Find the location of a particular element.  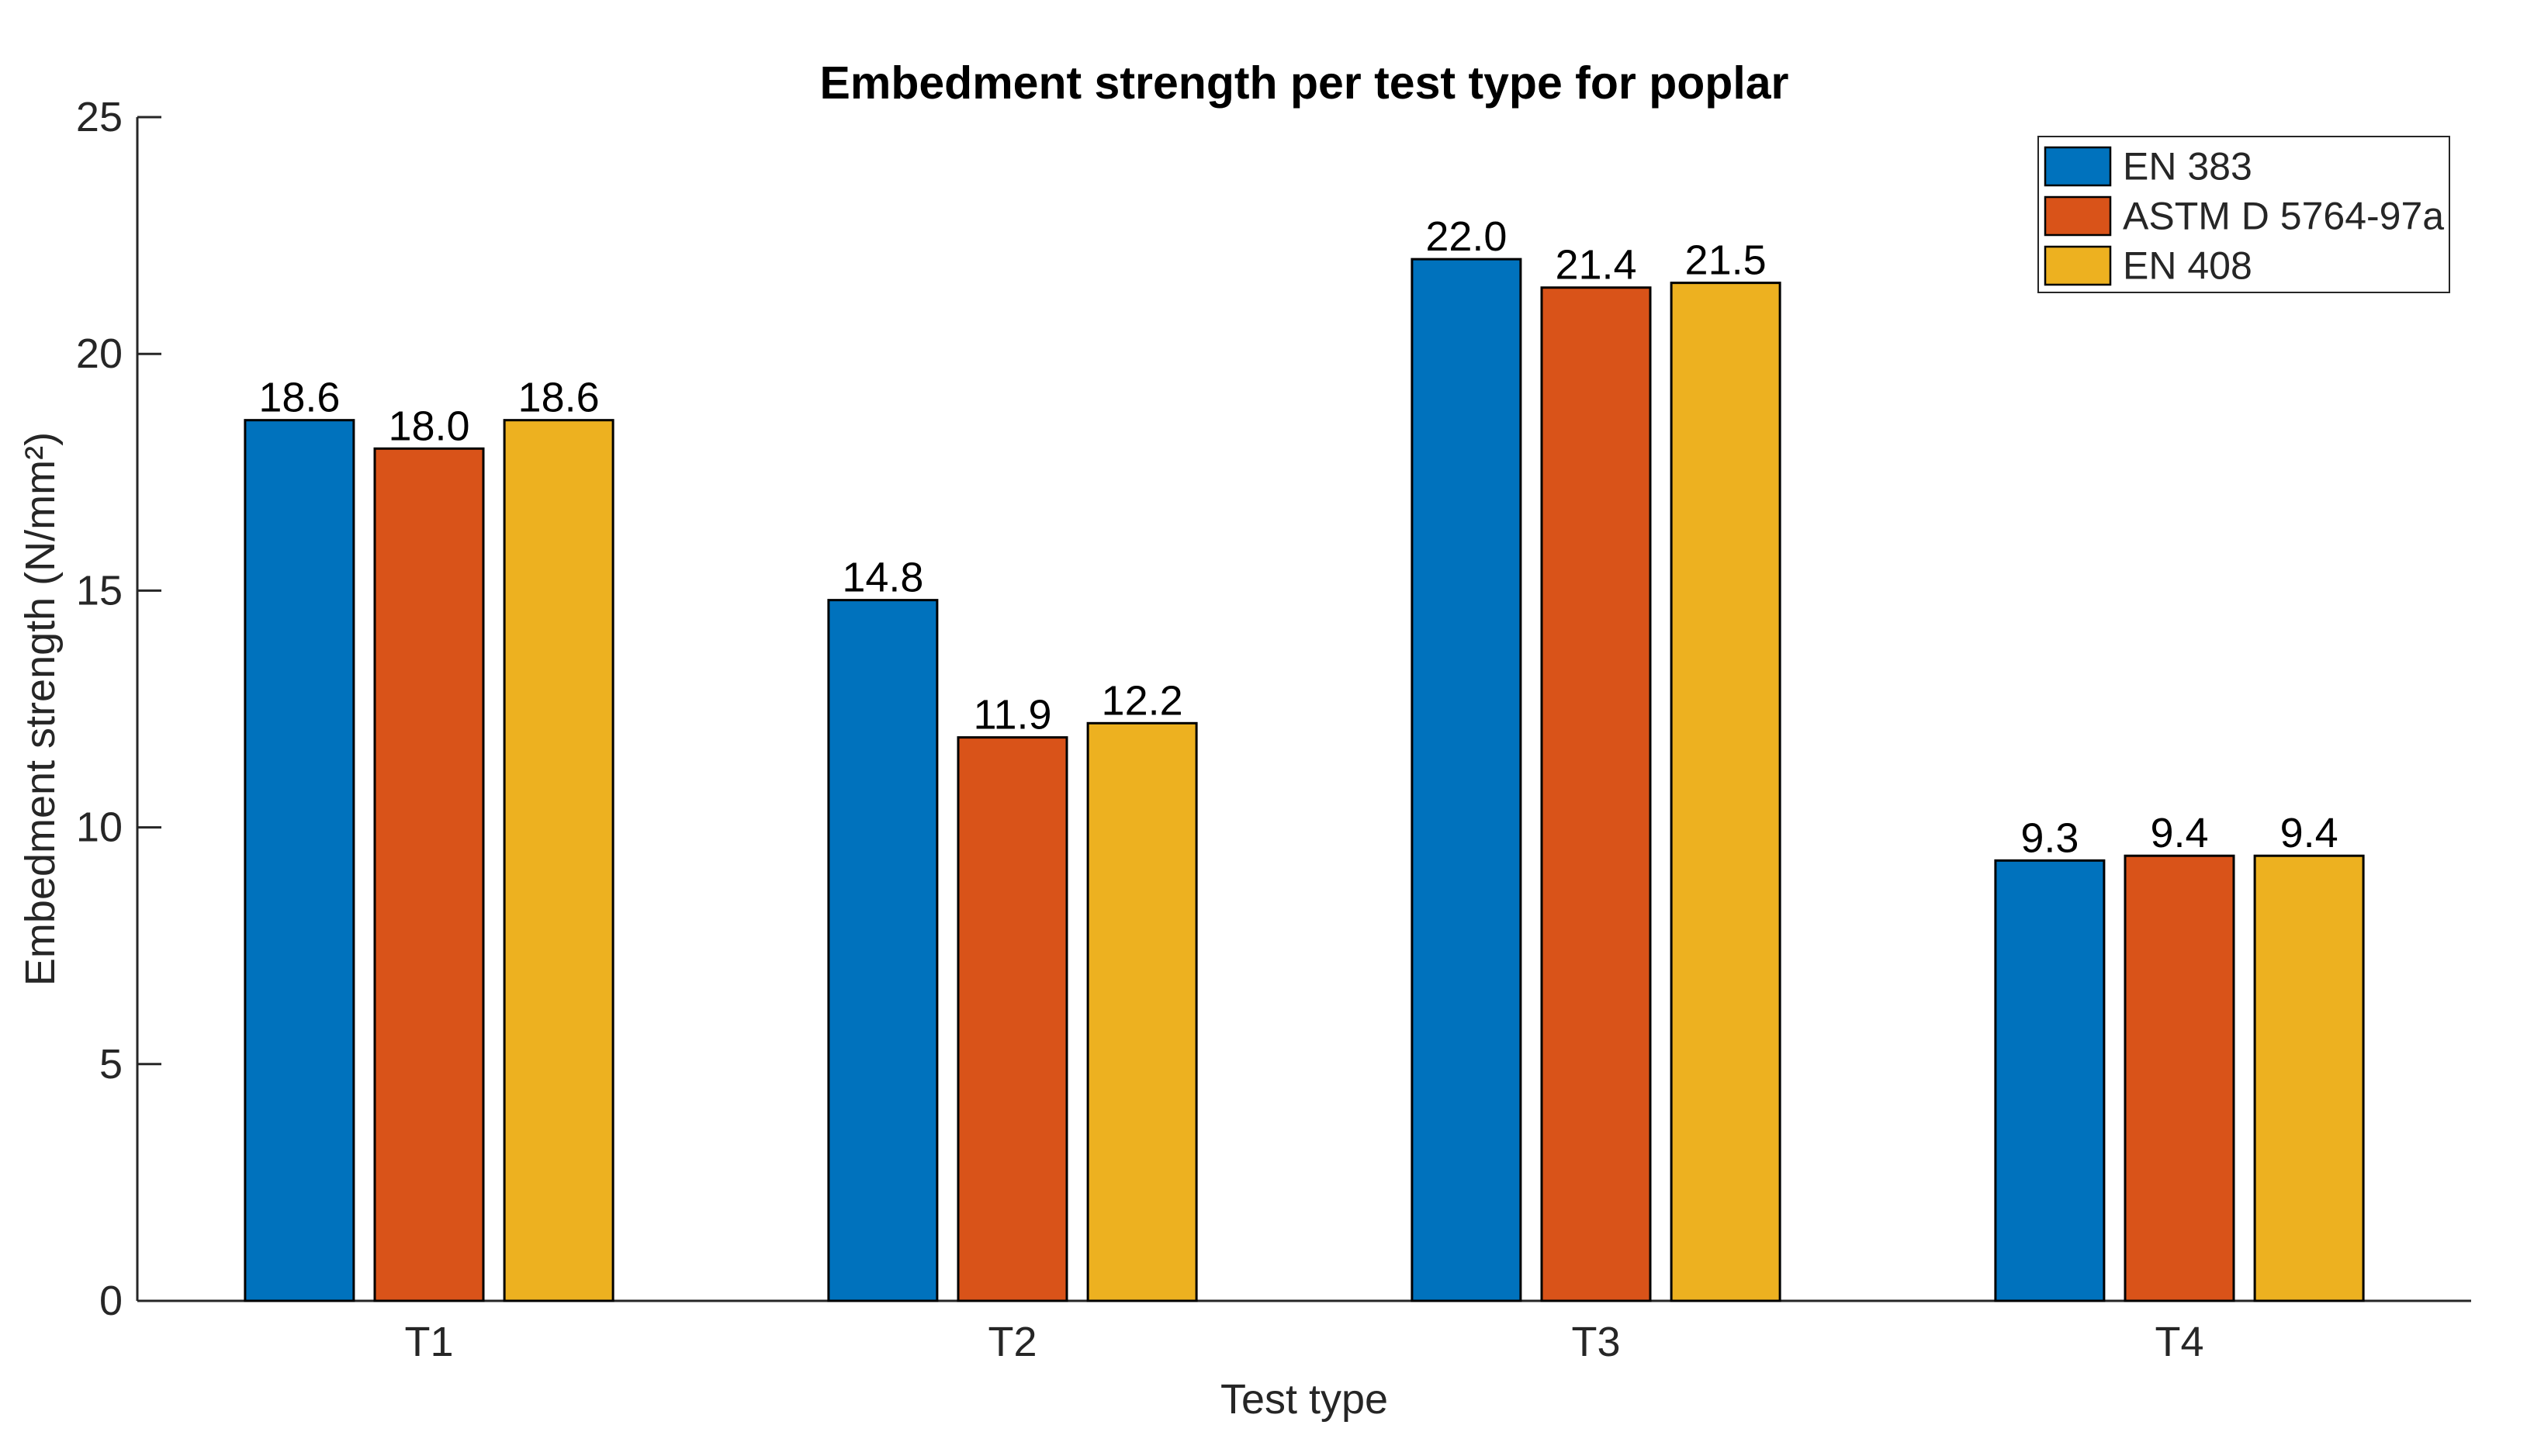

y-tick-label: 20 is located at coordinates (100, 353).